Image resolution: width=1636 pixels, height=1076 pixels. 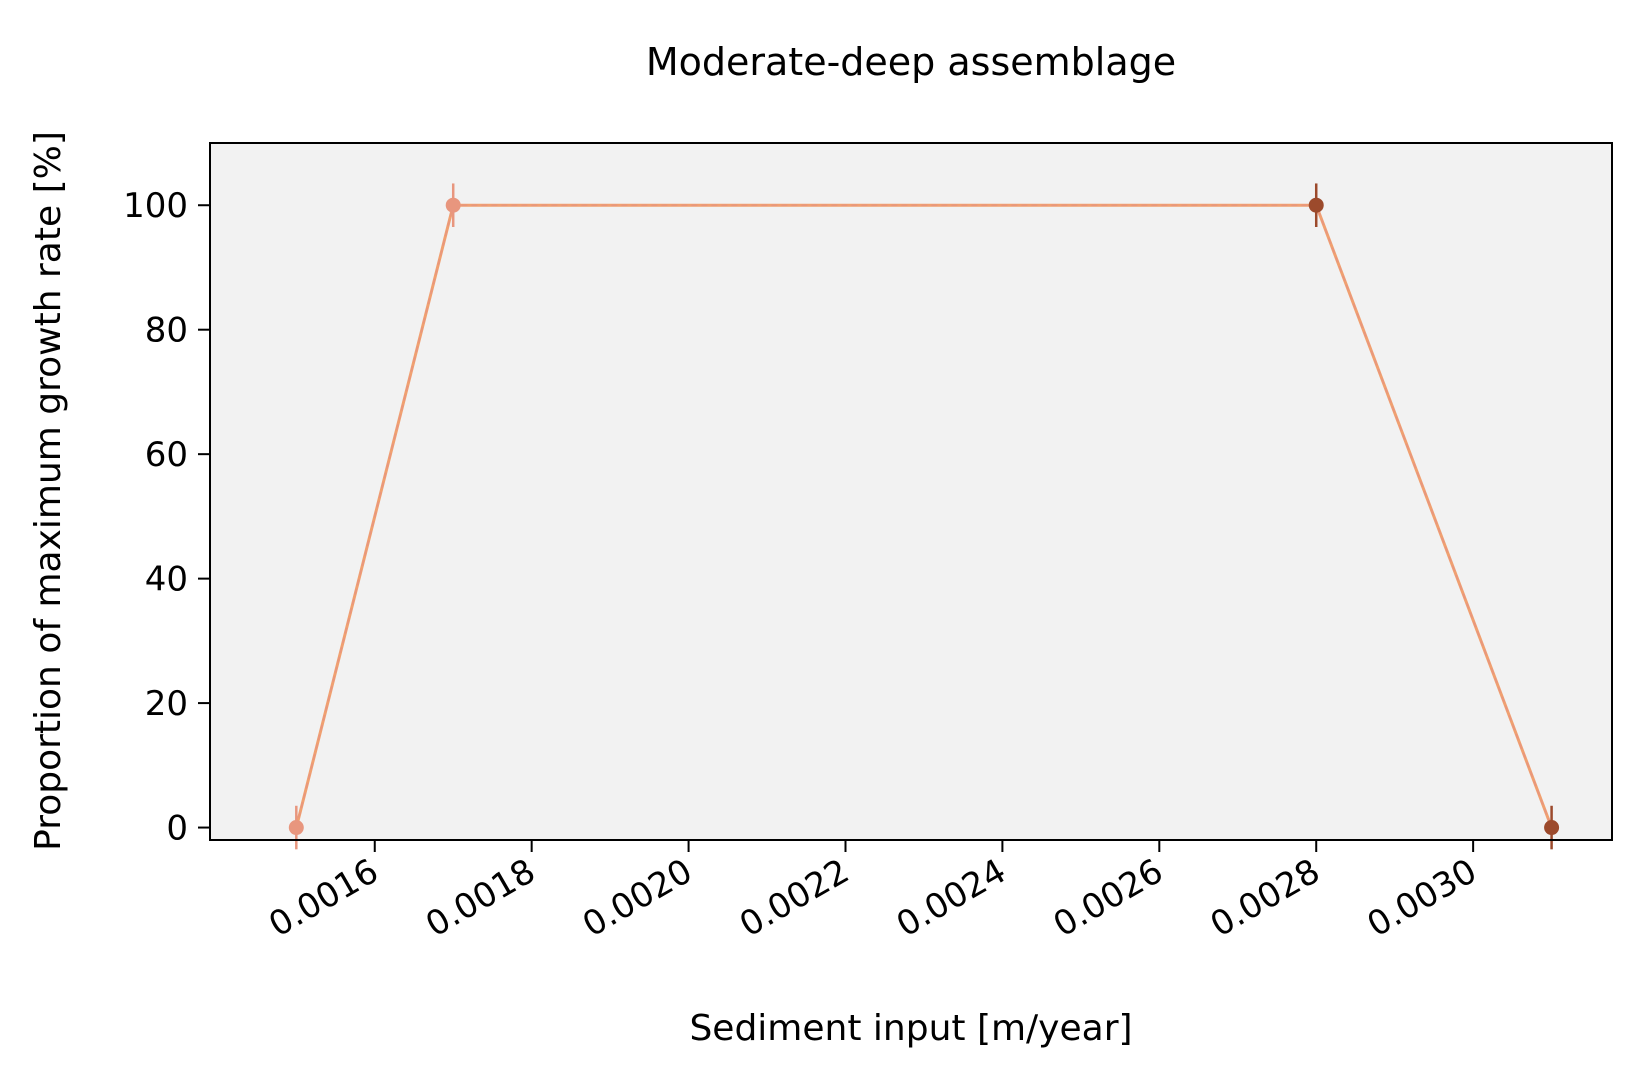 What do you see at coordinates (166, 455) in the screenshot?
I see `y-tick-label: 60` at bounding box center [166, 455].